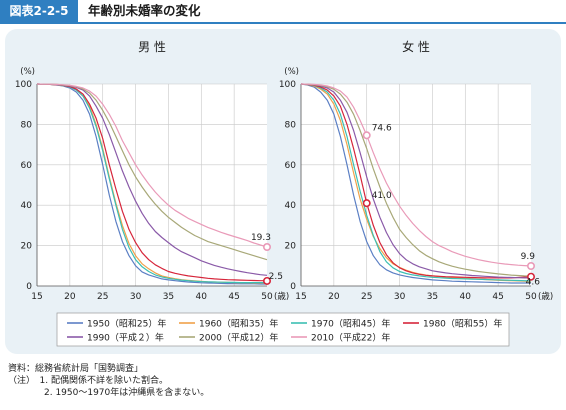 The height and width of the screenshot is (410, 566). What do you see at coordinates (267, 297) in the screenshot?
I see `male-x-tick-label-50: 50` at bounding box center [267, 297].